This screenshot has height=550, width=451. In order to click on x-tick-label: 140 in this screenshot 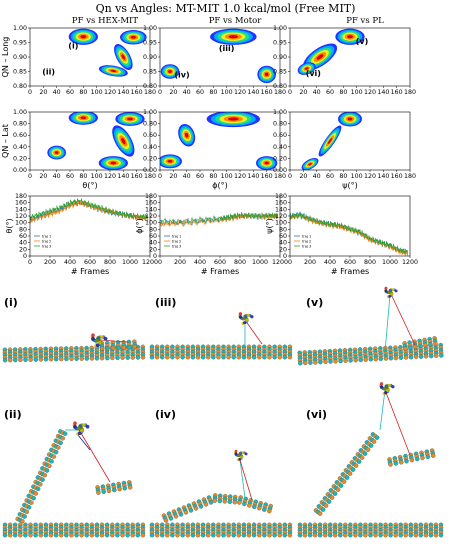, I will do `click(383, 92)`.